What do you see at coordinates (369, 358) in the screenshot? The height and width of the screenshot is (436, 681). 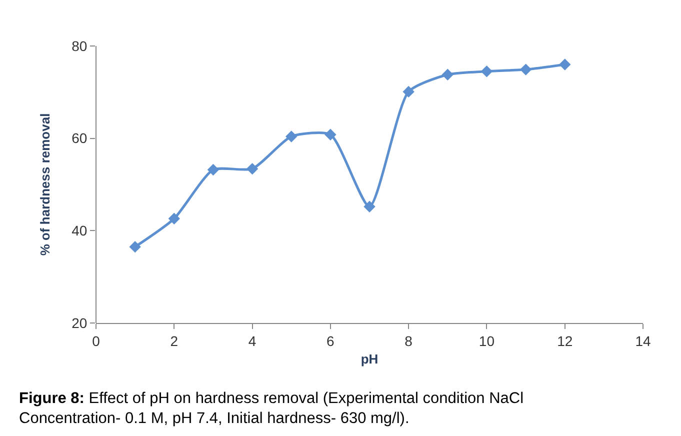 I see `x-axis-title: pH` at bounding box center [369, 358].